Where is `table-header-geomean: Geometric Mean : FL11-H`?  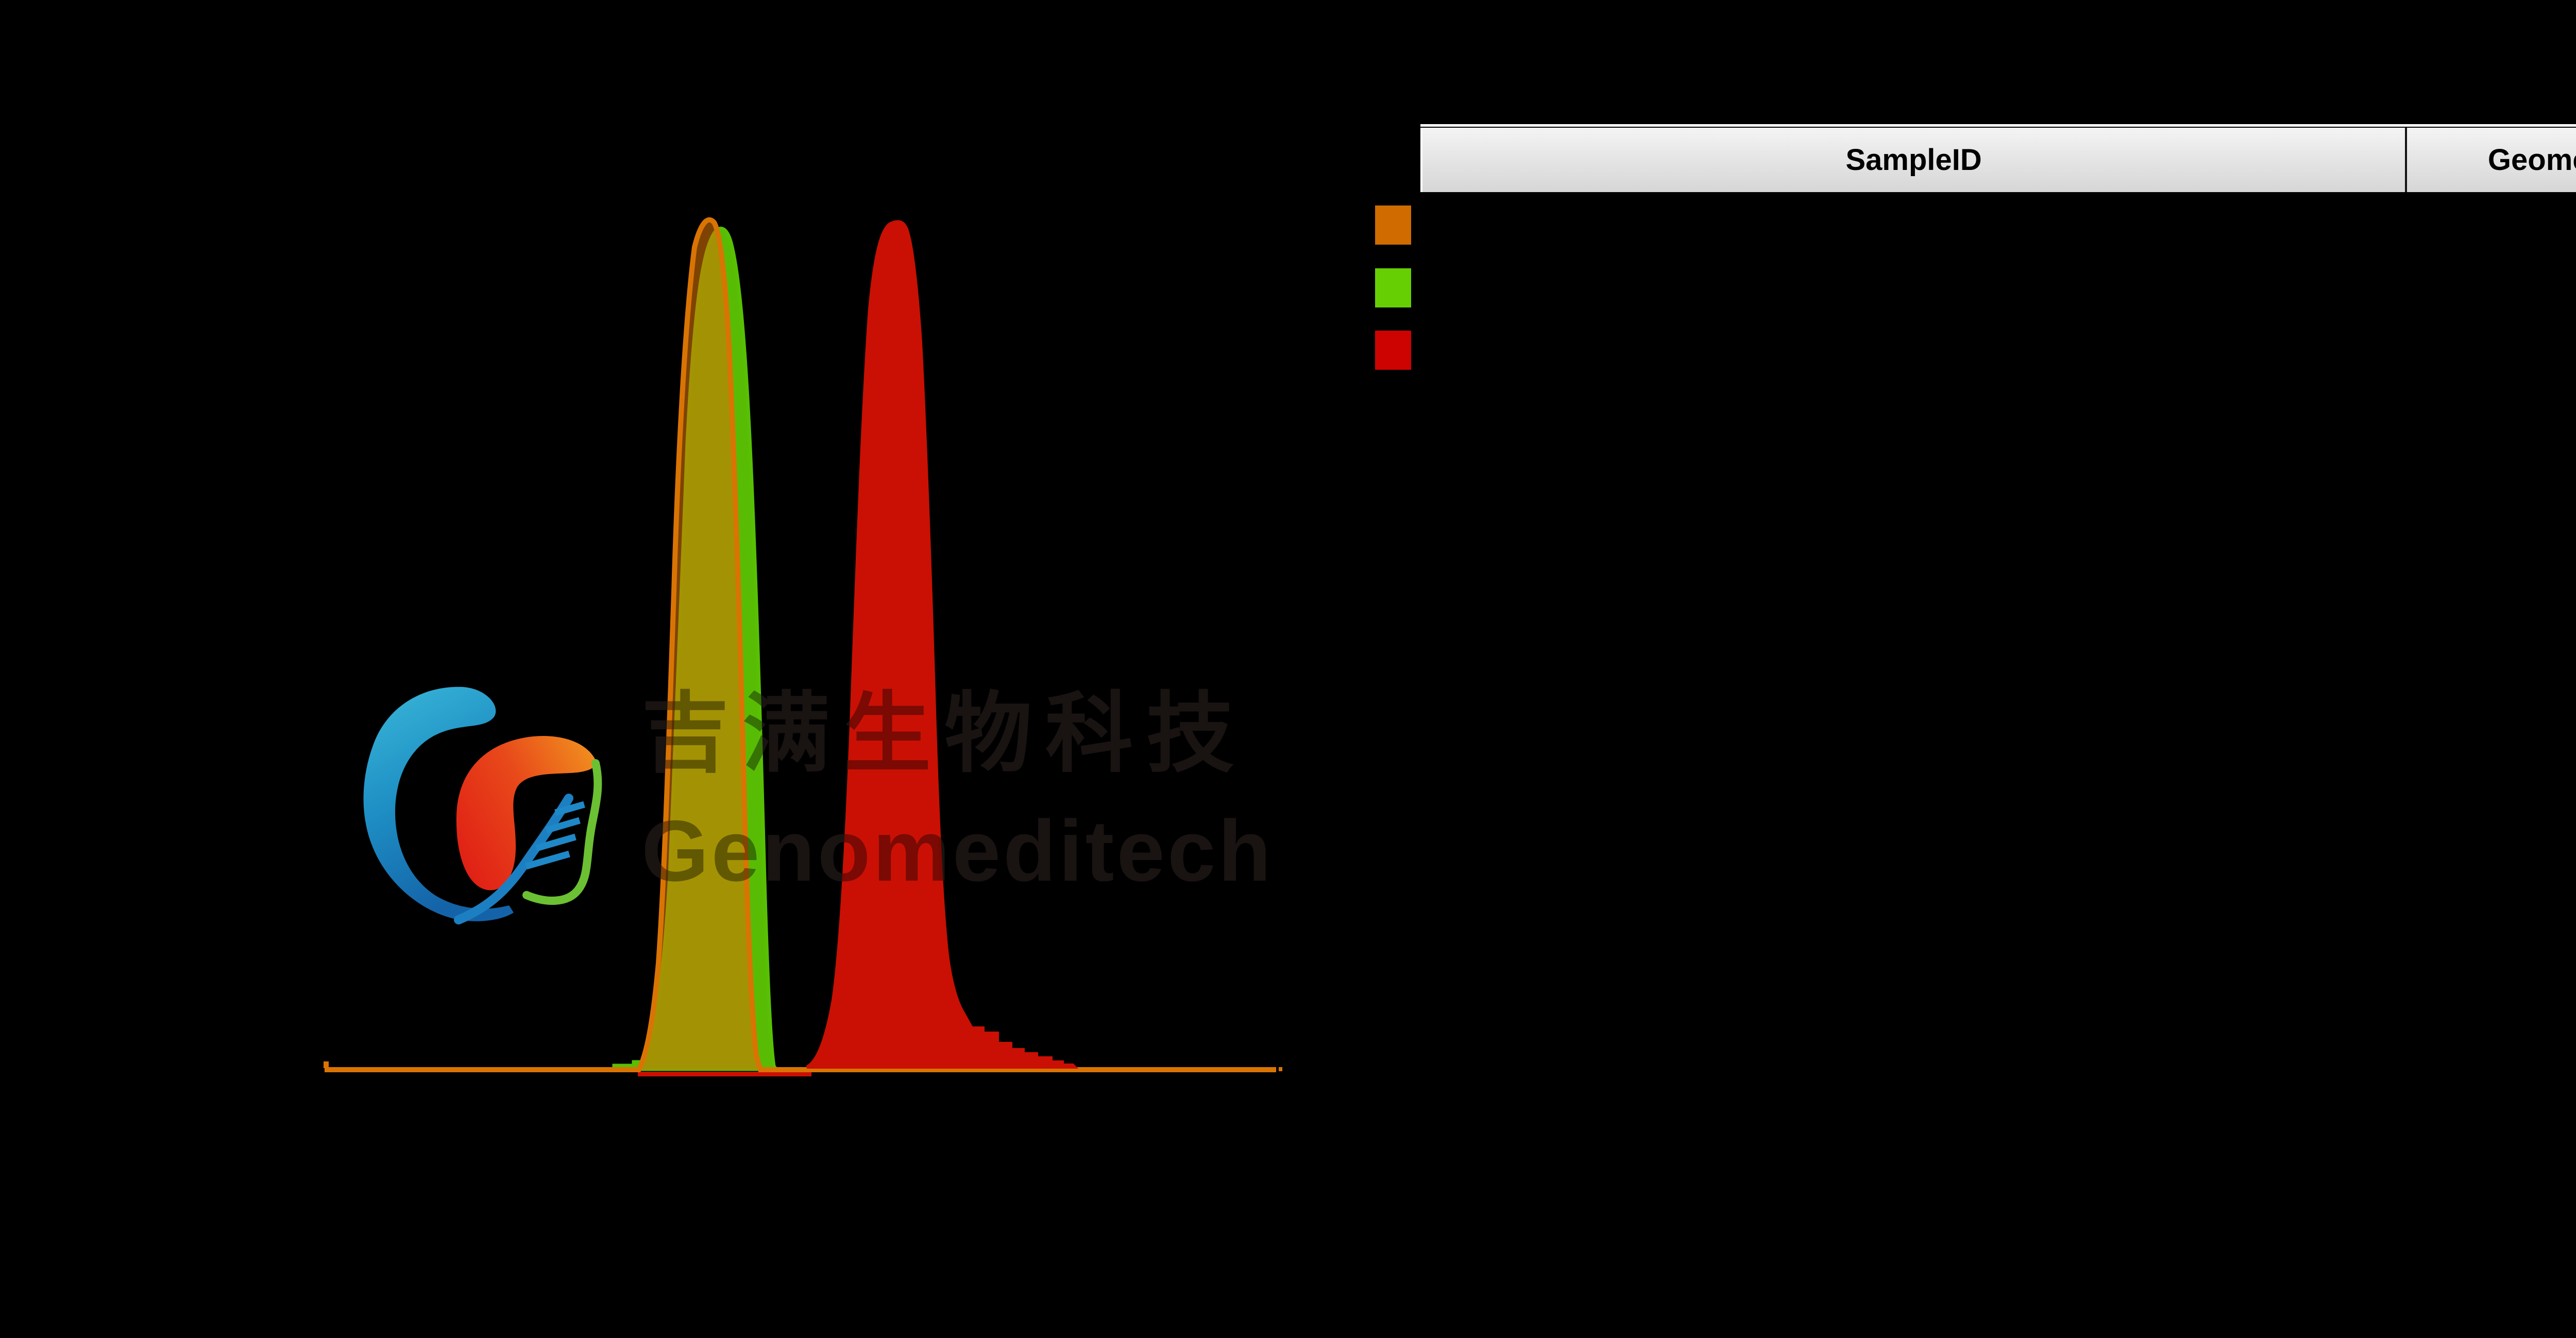 table-header-geomean: Geometric Mean : FL11-H is located at coordinates (2531, 160).